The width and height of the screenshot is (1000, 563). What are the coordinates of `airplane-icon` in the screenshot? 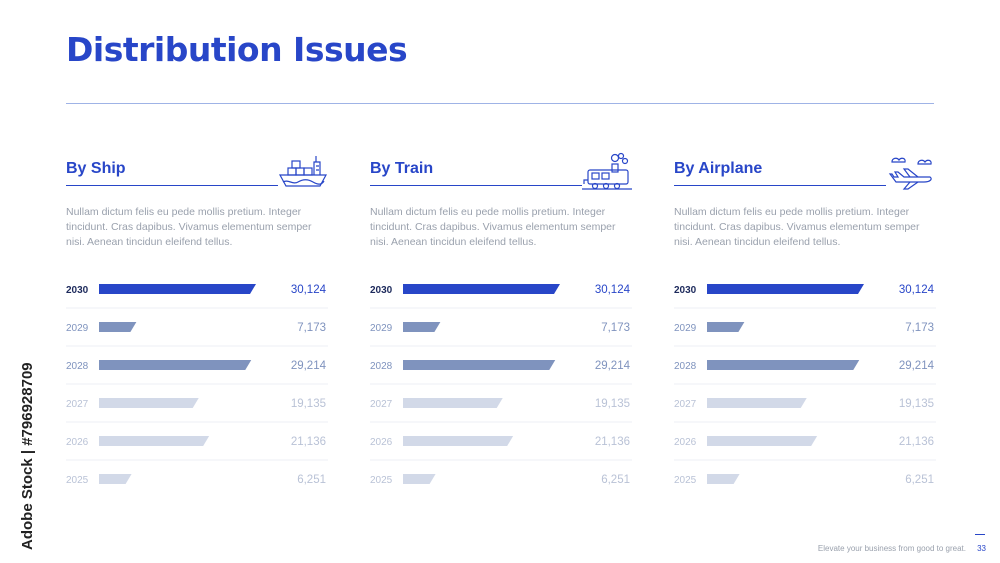 It's located at (910, 173).